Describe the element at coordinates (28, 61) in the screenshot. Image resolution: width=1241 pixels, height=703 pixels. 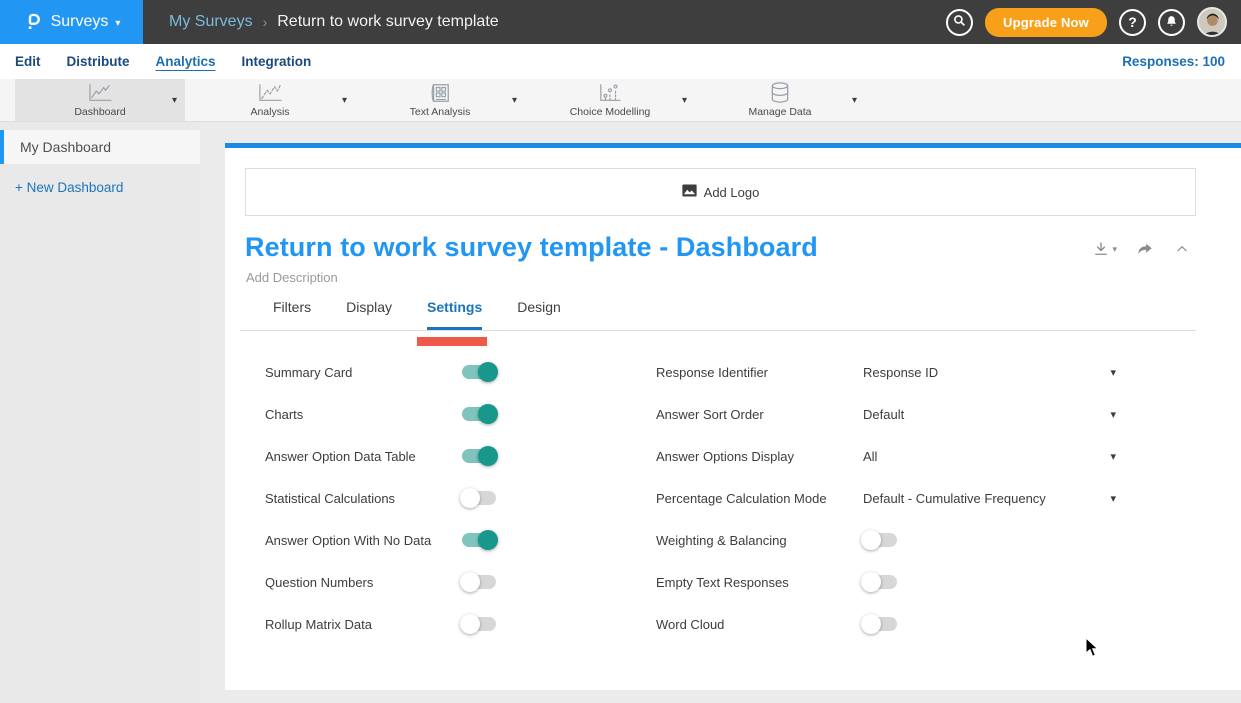
I see `nav-tab-edit: Edit` at that location.